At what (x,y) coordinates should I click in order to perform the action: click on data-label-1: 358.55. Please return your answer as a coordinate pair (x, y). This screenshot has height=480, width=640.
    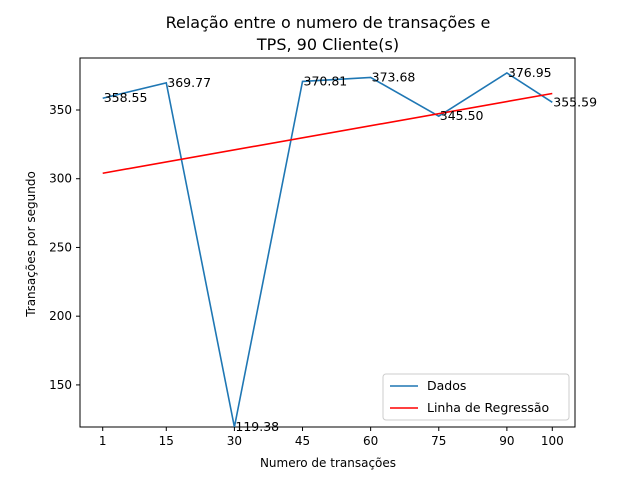
    Looking at the image, I should click on (126, 97).